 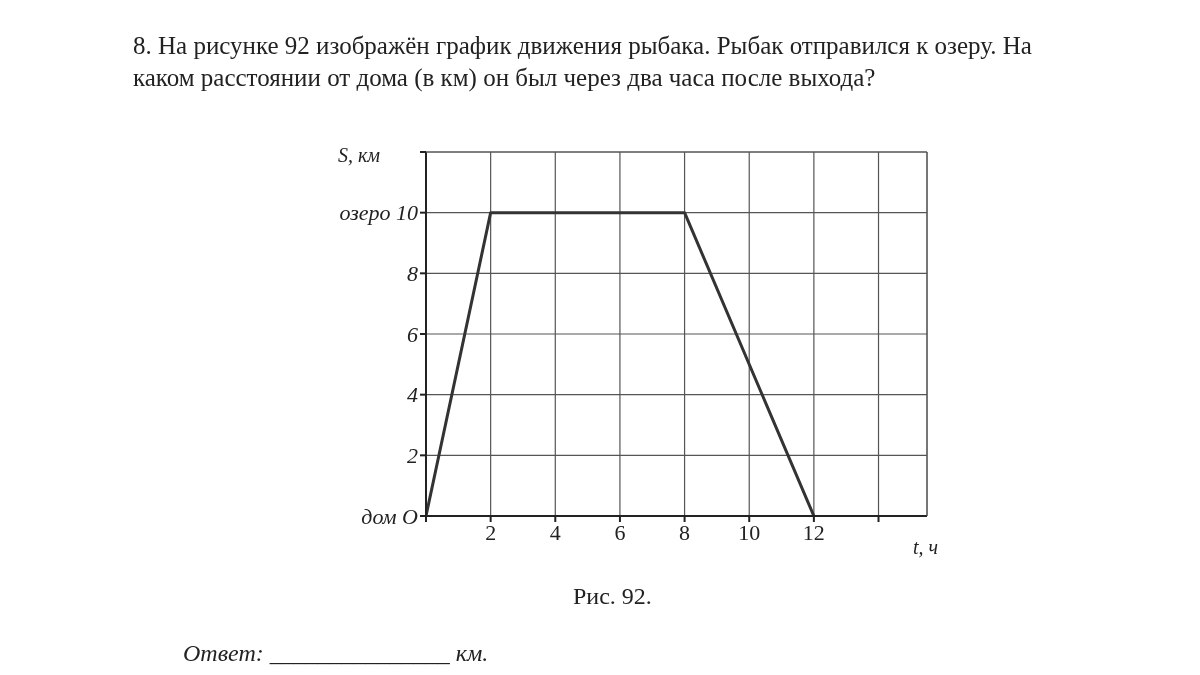 What do you see at coordinates (926, 547) in the screenshot?
I see `x-axis-title: t, ч` at bounding box center [926, 547].